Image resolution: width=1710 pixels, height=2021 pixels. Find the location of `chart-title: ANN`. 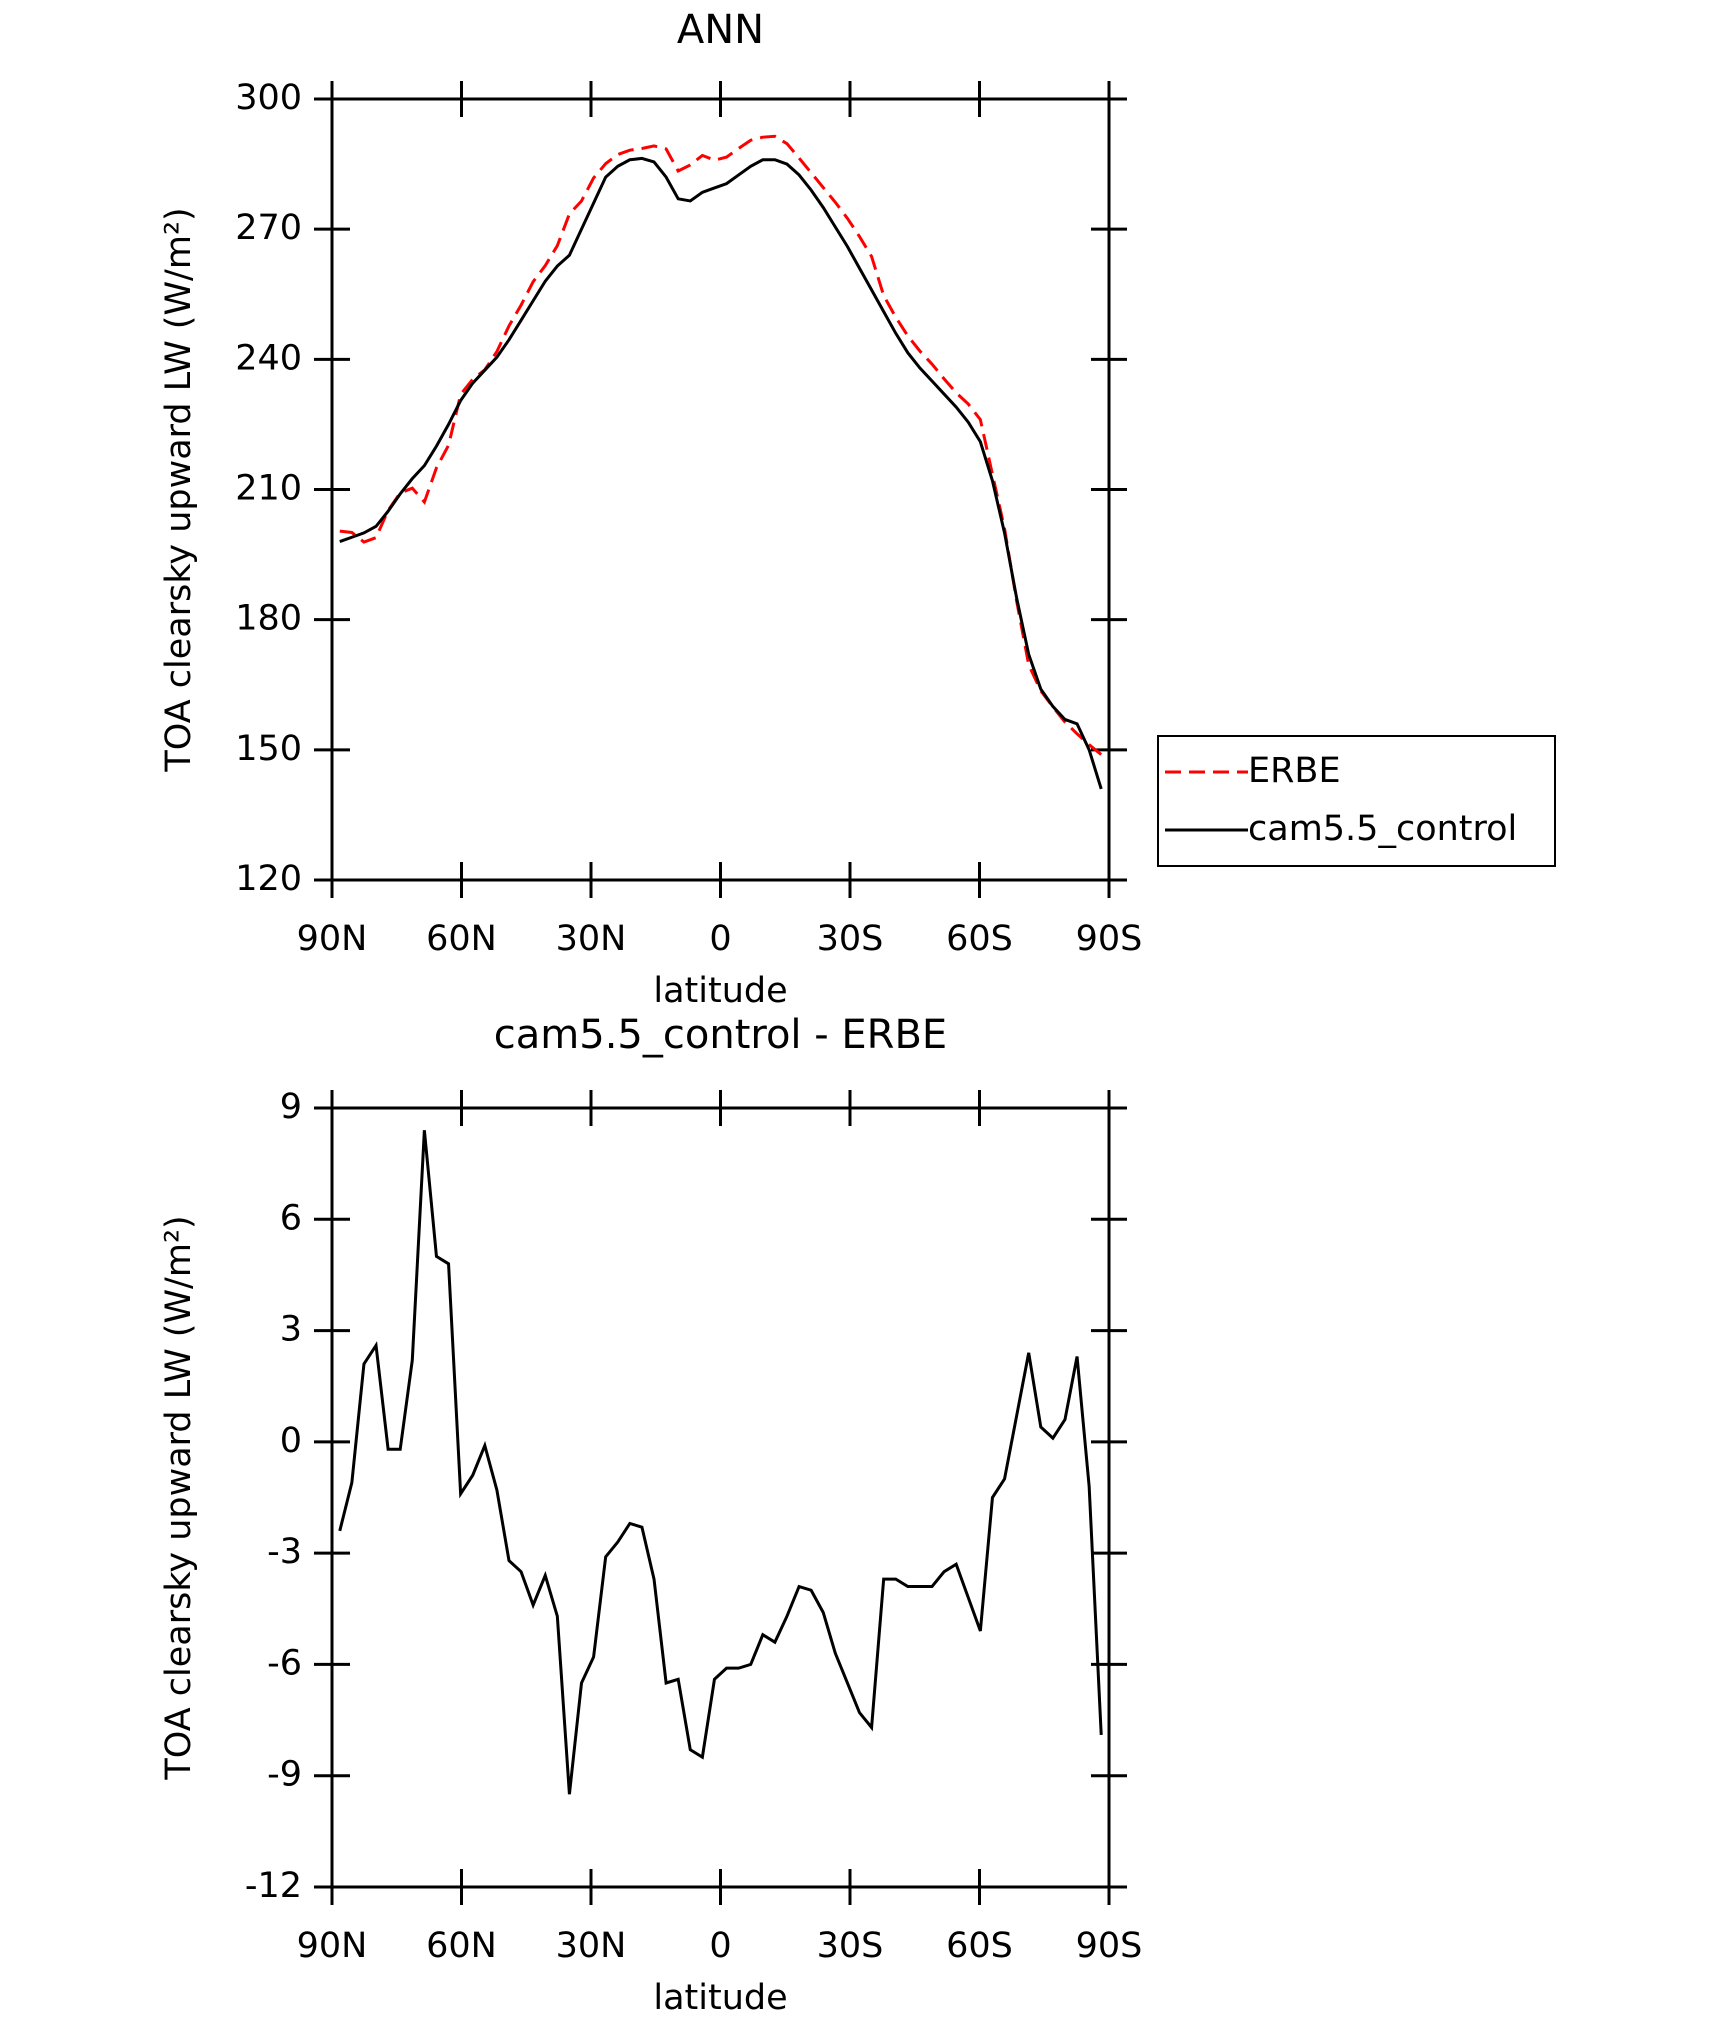

chart-title: ANN is located at coordinates (720, 30).